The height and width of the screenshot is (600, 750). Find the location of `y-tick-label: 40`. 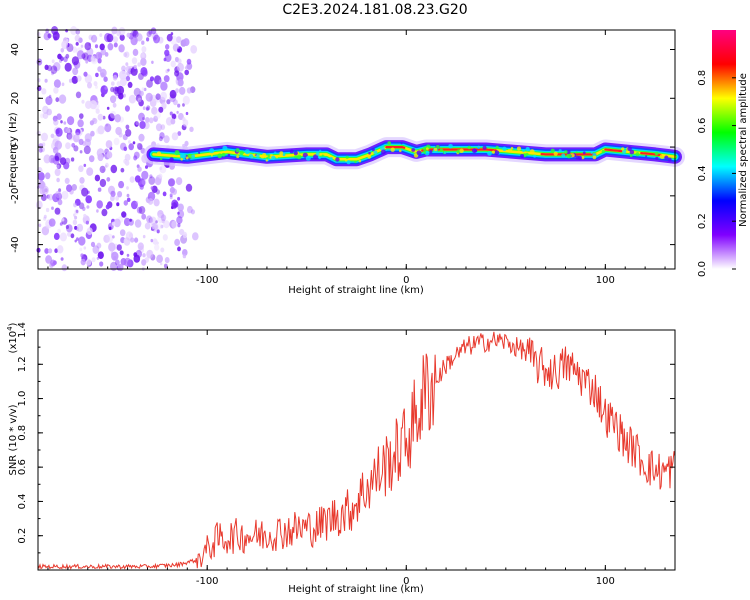

y-tick-label: 40 is located at coordinates (15, 49).